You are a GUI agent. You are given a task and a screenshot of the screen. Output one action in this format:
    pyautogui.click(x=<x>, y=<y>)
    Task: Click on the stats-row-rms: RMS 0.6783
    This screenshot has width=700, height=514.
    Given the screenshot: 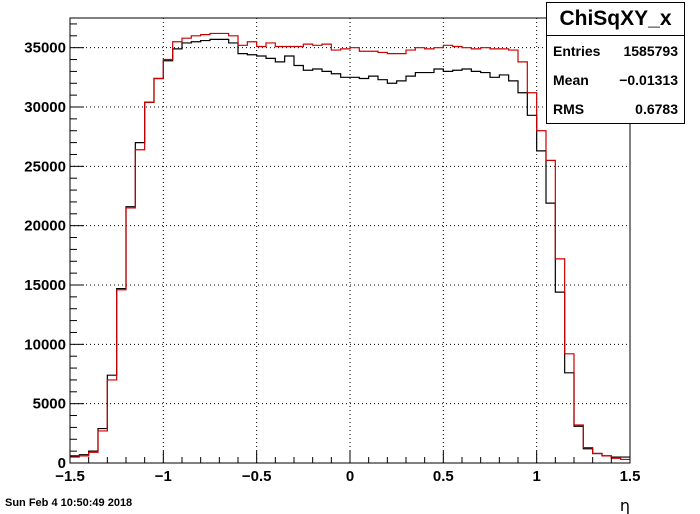 What is the action you would take?
    pyautogui.click(x=615, y=108)
    